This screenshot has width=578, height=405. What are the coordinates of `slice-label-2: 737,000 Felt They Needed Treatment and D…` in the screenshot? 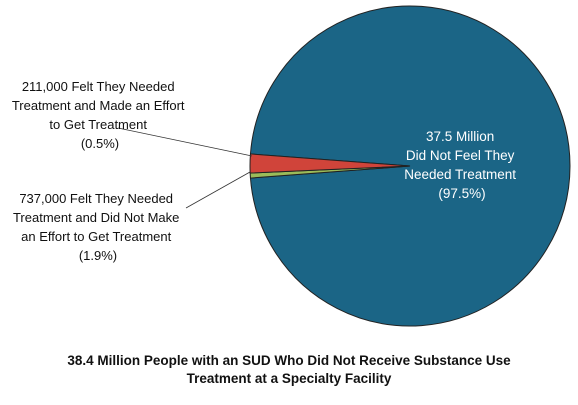 It's located at (98, 227).